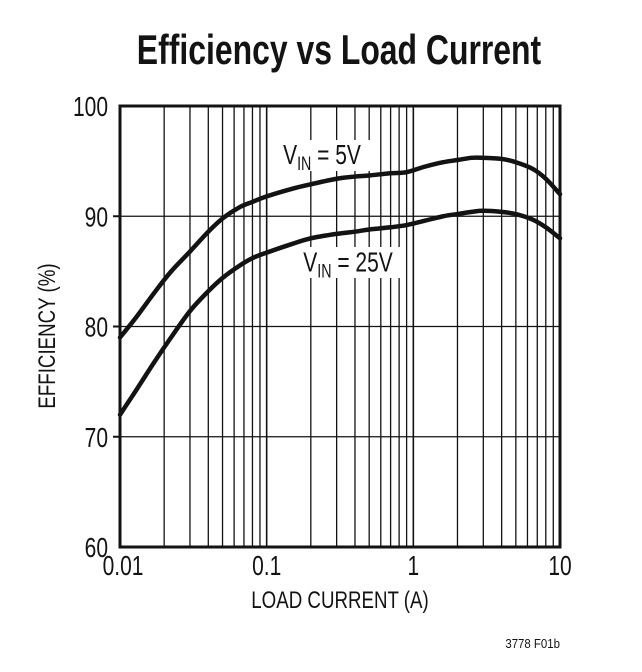 Image resolution: width=642 pixels, height=672 pixels. Describe the element at coordinates (96, 218) in the screenshot. I see `y-tick-90: 90` at that location.